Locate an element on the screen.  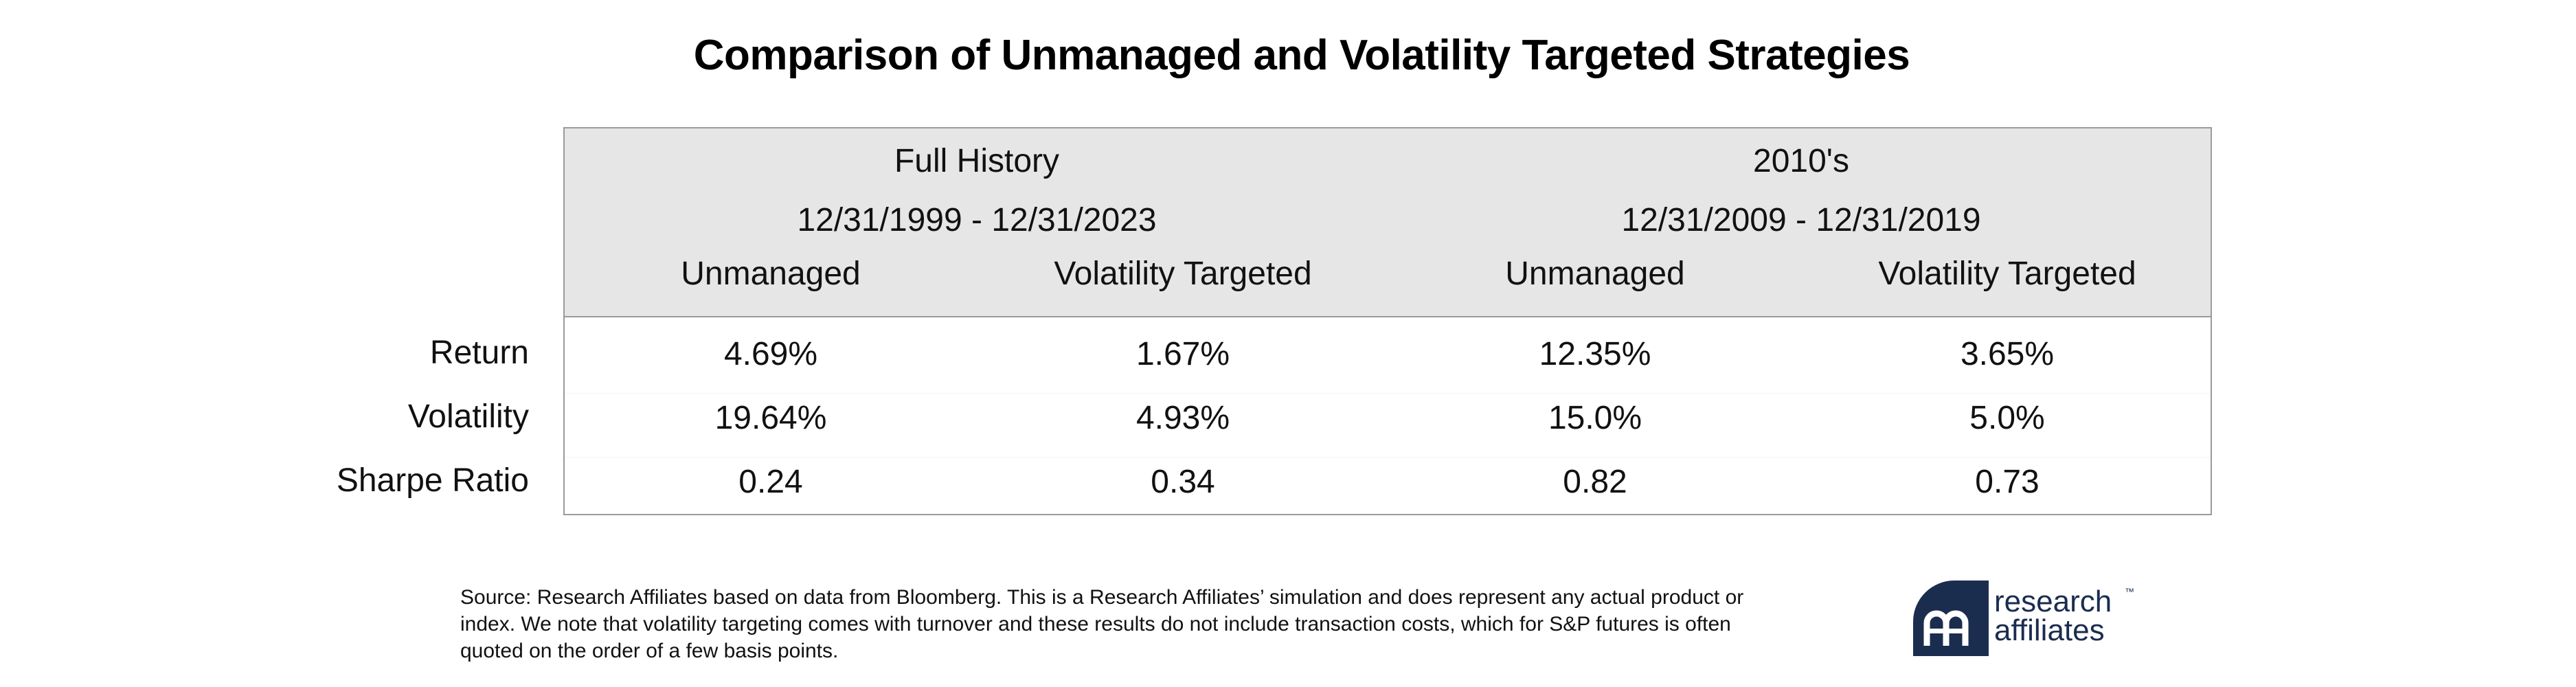
table-cell: 0.73 is located at coordinates (2007, 482).